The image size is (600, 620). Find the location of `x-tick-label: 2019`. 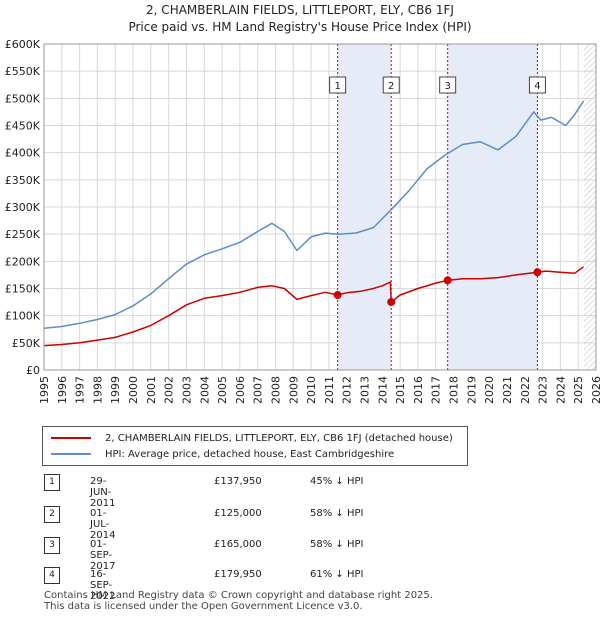

x-tick-label: 2019 is located at coordinates (471, 390).